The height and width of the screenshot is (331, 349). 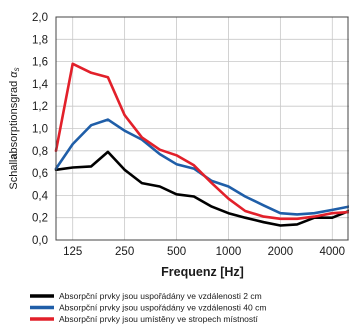 What do you see at coordinates (281, 252) in the screenshot?
I see `x-tick-label: 2000` at bounding box center [281, 252].